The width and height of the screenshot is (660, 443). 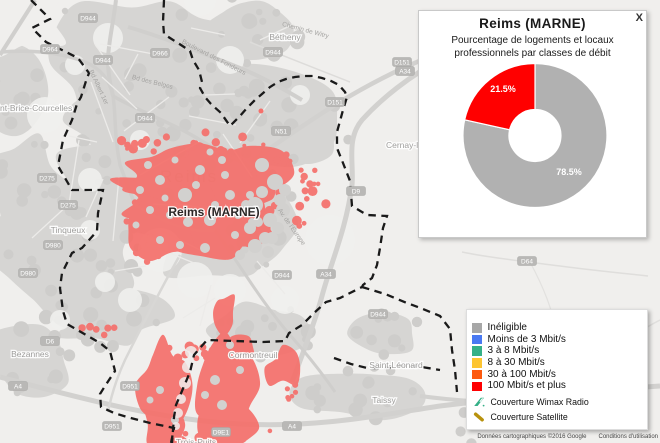 I want to click on svg-text: 78.5%, so click(x=569, y=172).